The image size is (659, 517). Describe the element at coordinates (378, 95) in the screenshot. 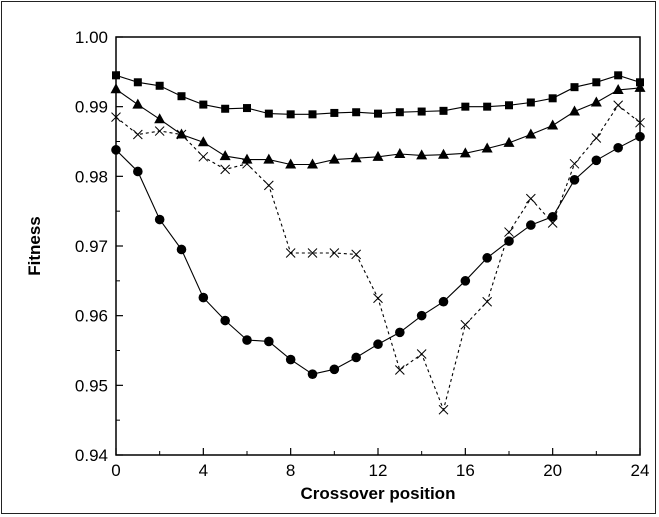

I see `series-square` at that location.